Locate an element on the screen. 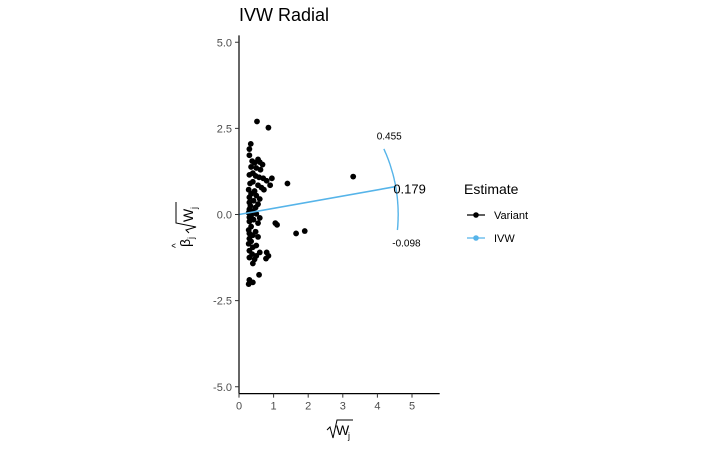 The height and width of the screenshot is (451, 720). x-tick-label: 4 is located at coordinates (377, 407).